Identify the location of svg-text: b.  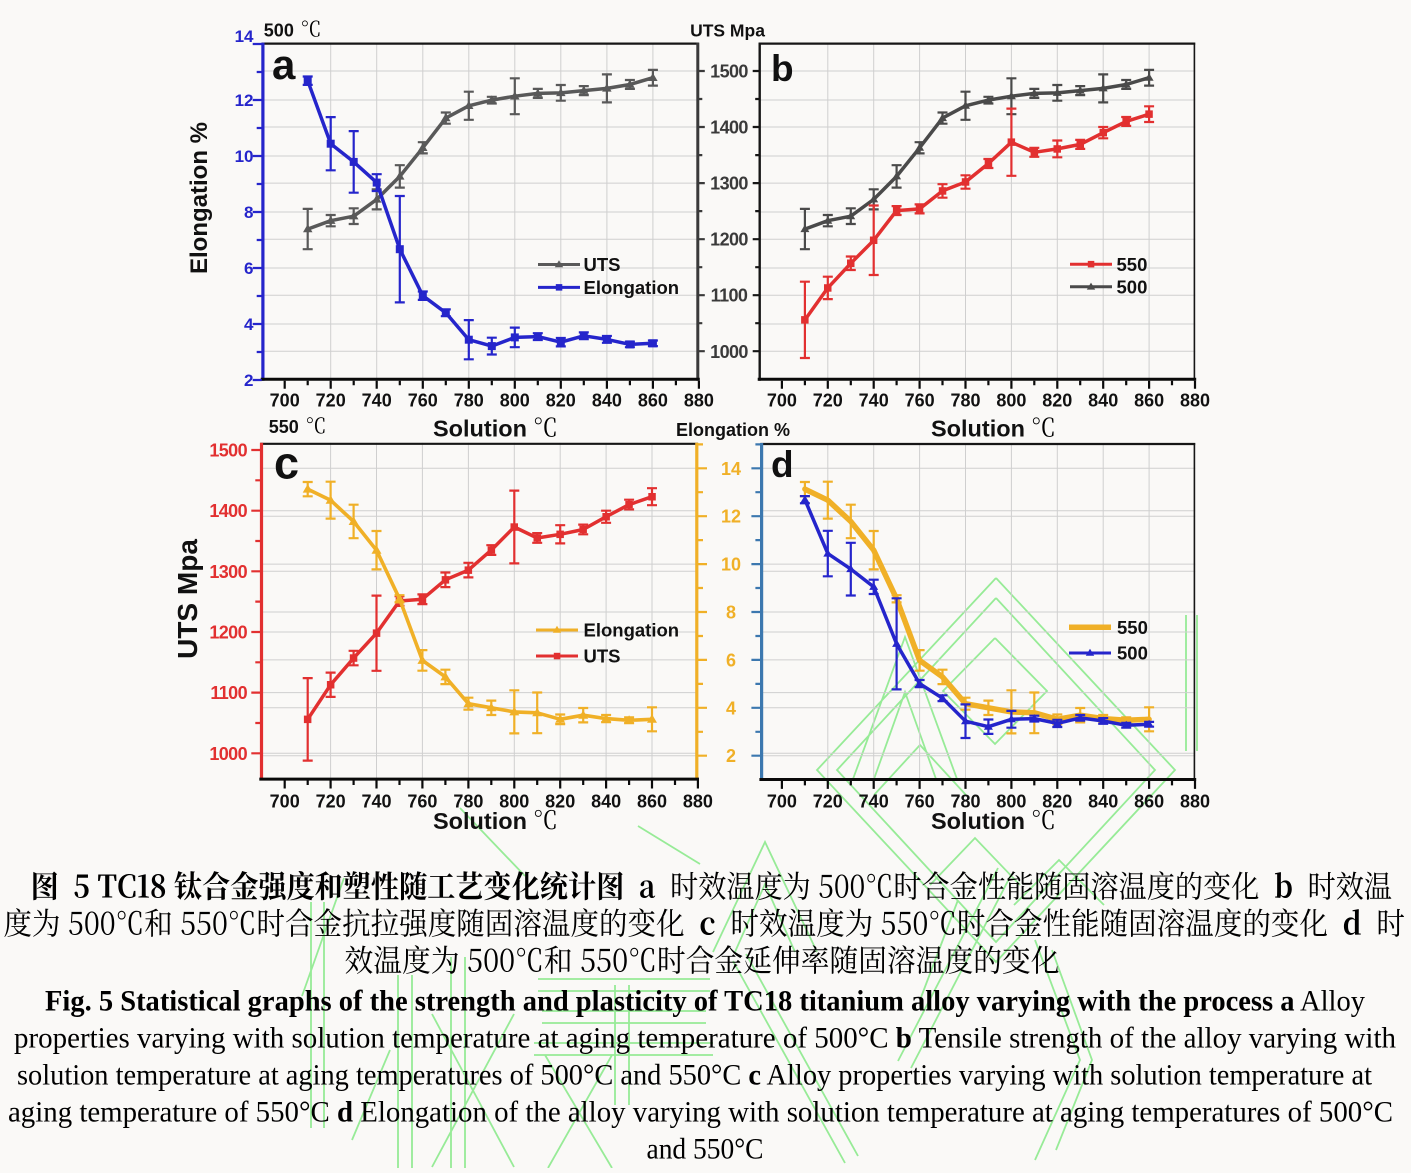
(782, 68).